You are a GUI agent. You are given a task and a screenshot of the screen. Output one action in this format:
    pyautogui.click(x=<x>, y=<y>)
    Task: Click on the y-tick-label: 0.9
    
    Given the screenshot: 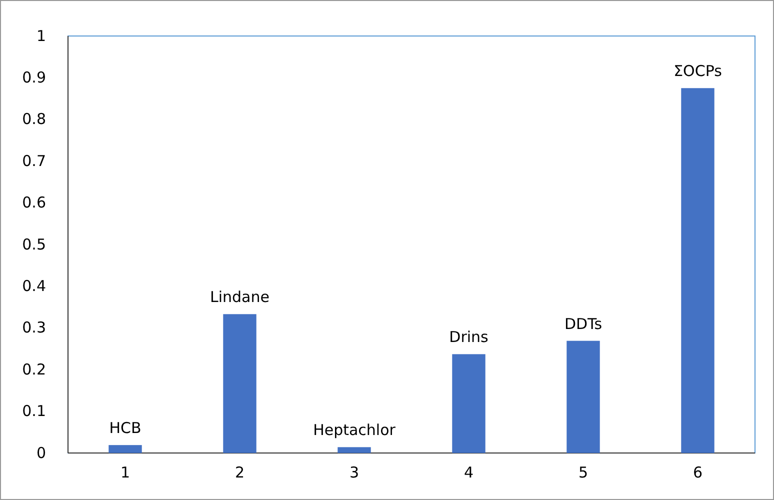 What is the action you would take?
    pyautogui.click(x=34, y=77)
    